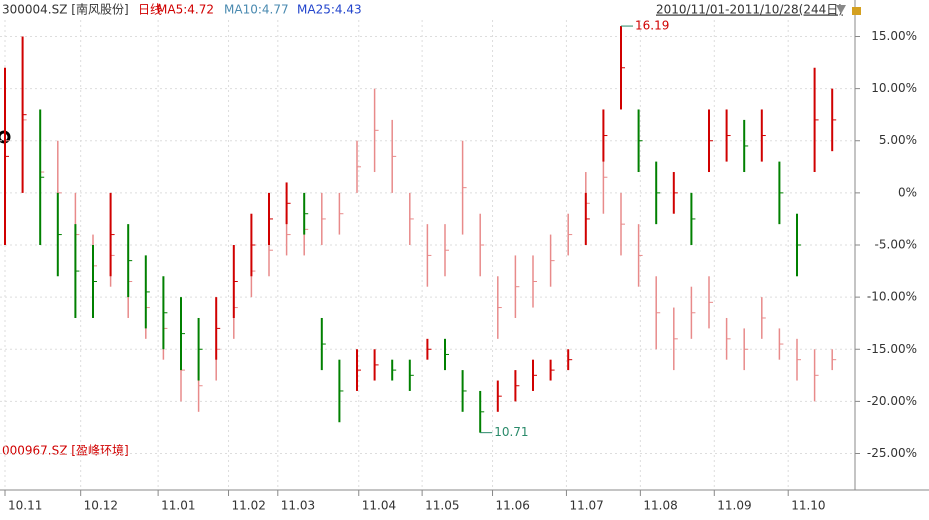 This screenshot has height=520, width=929. I want to click on x-tick-label: 11.02, so click(249, 506).